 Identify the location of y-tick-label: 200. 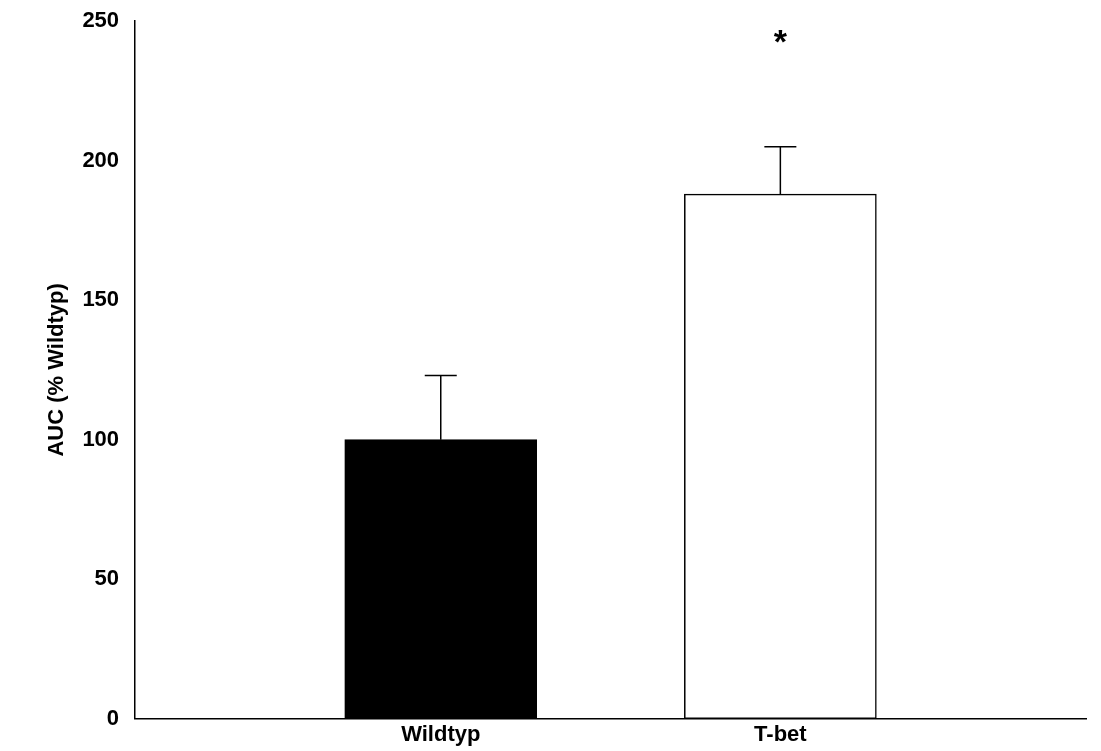
(101, 159).